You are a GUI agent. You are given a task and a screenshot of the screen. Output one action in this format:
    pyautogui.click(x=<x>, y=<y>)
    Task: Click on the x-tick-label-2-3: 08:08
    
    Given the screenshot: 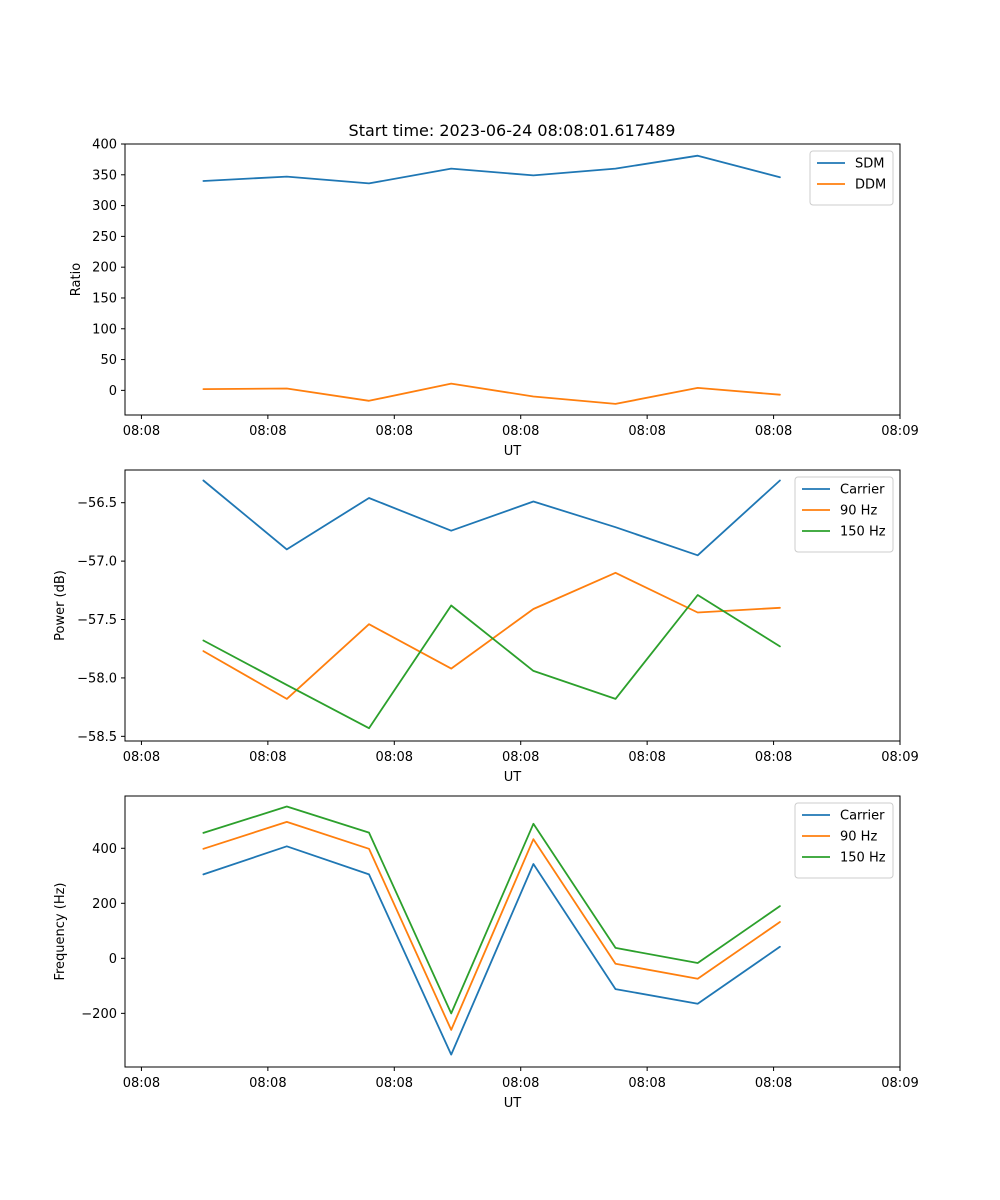 What is the action you would take?
    pyautogui.click(x=394, y=757)
    